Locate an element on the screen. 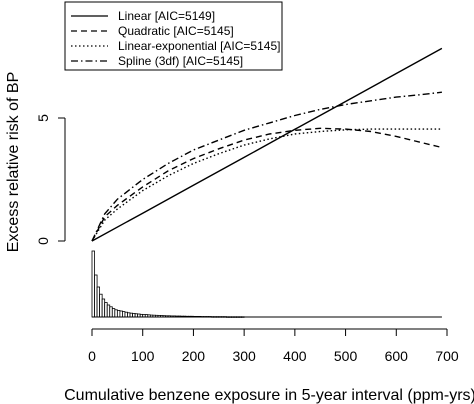 The image size is (474, 404). x-tick-label: 300 is located at coordinates (244, 356).